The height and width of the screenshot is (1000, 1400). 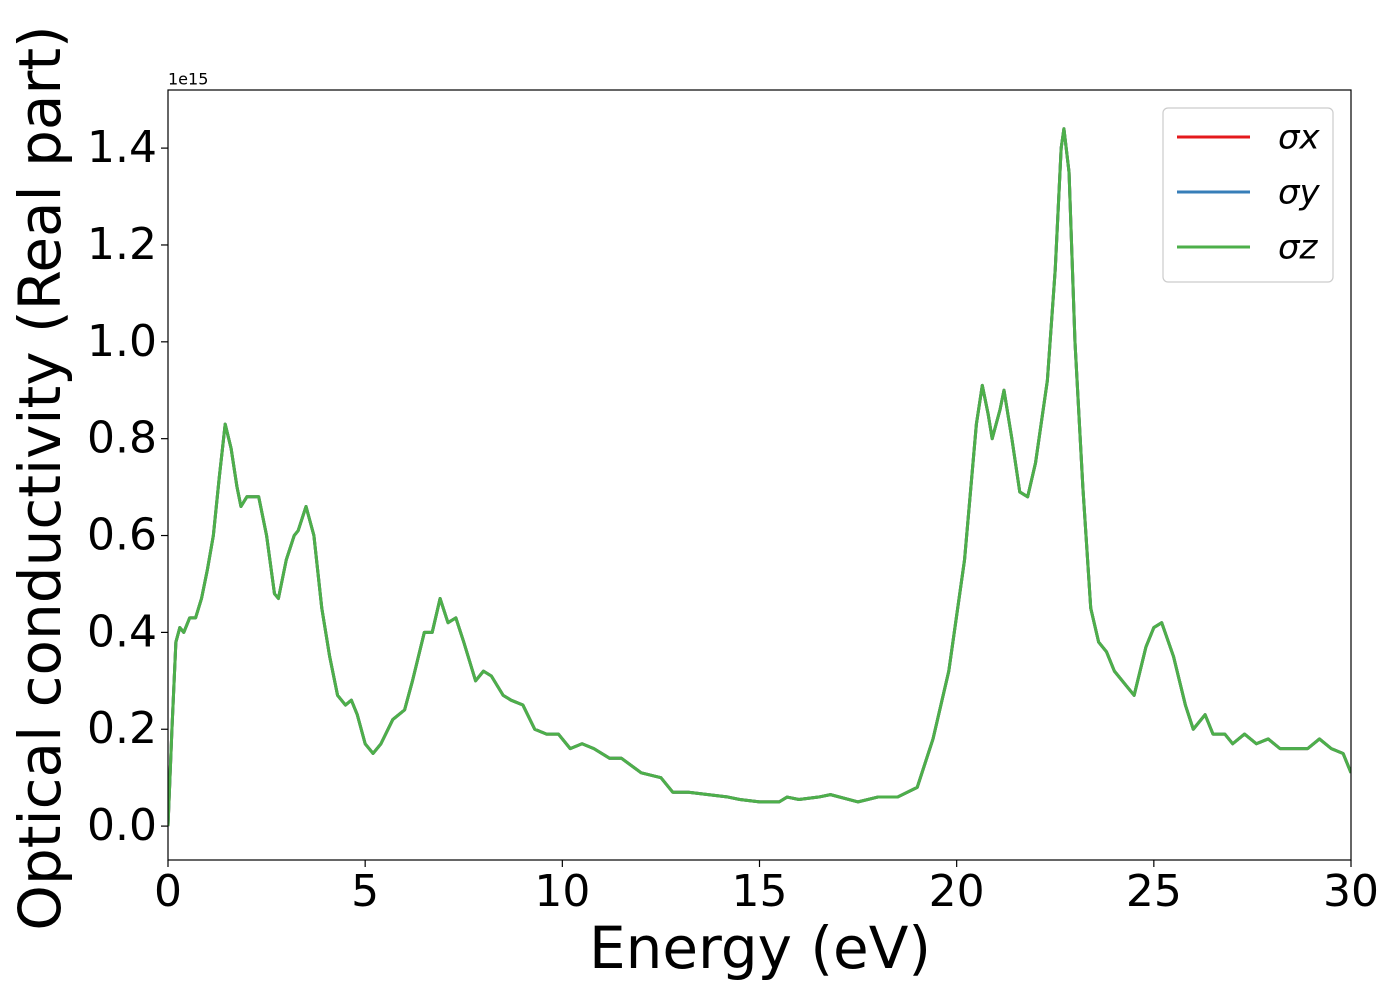 I want to click on legend-label: σz, so click(x=1298, y=248).